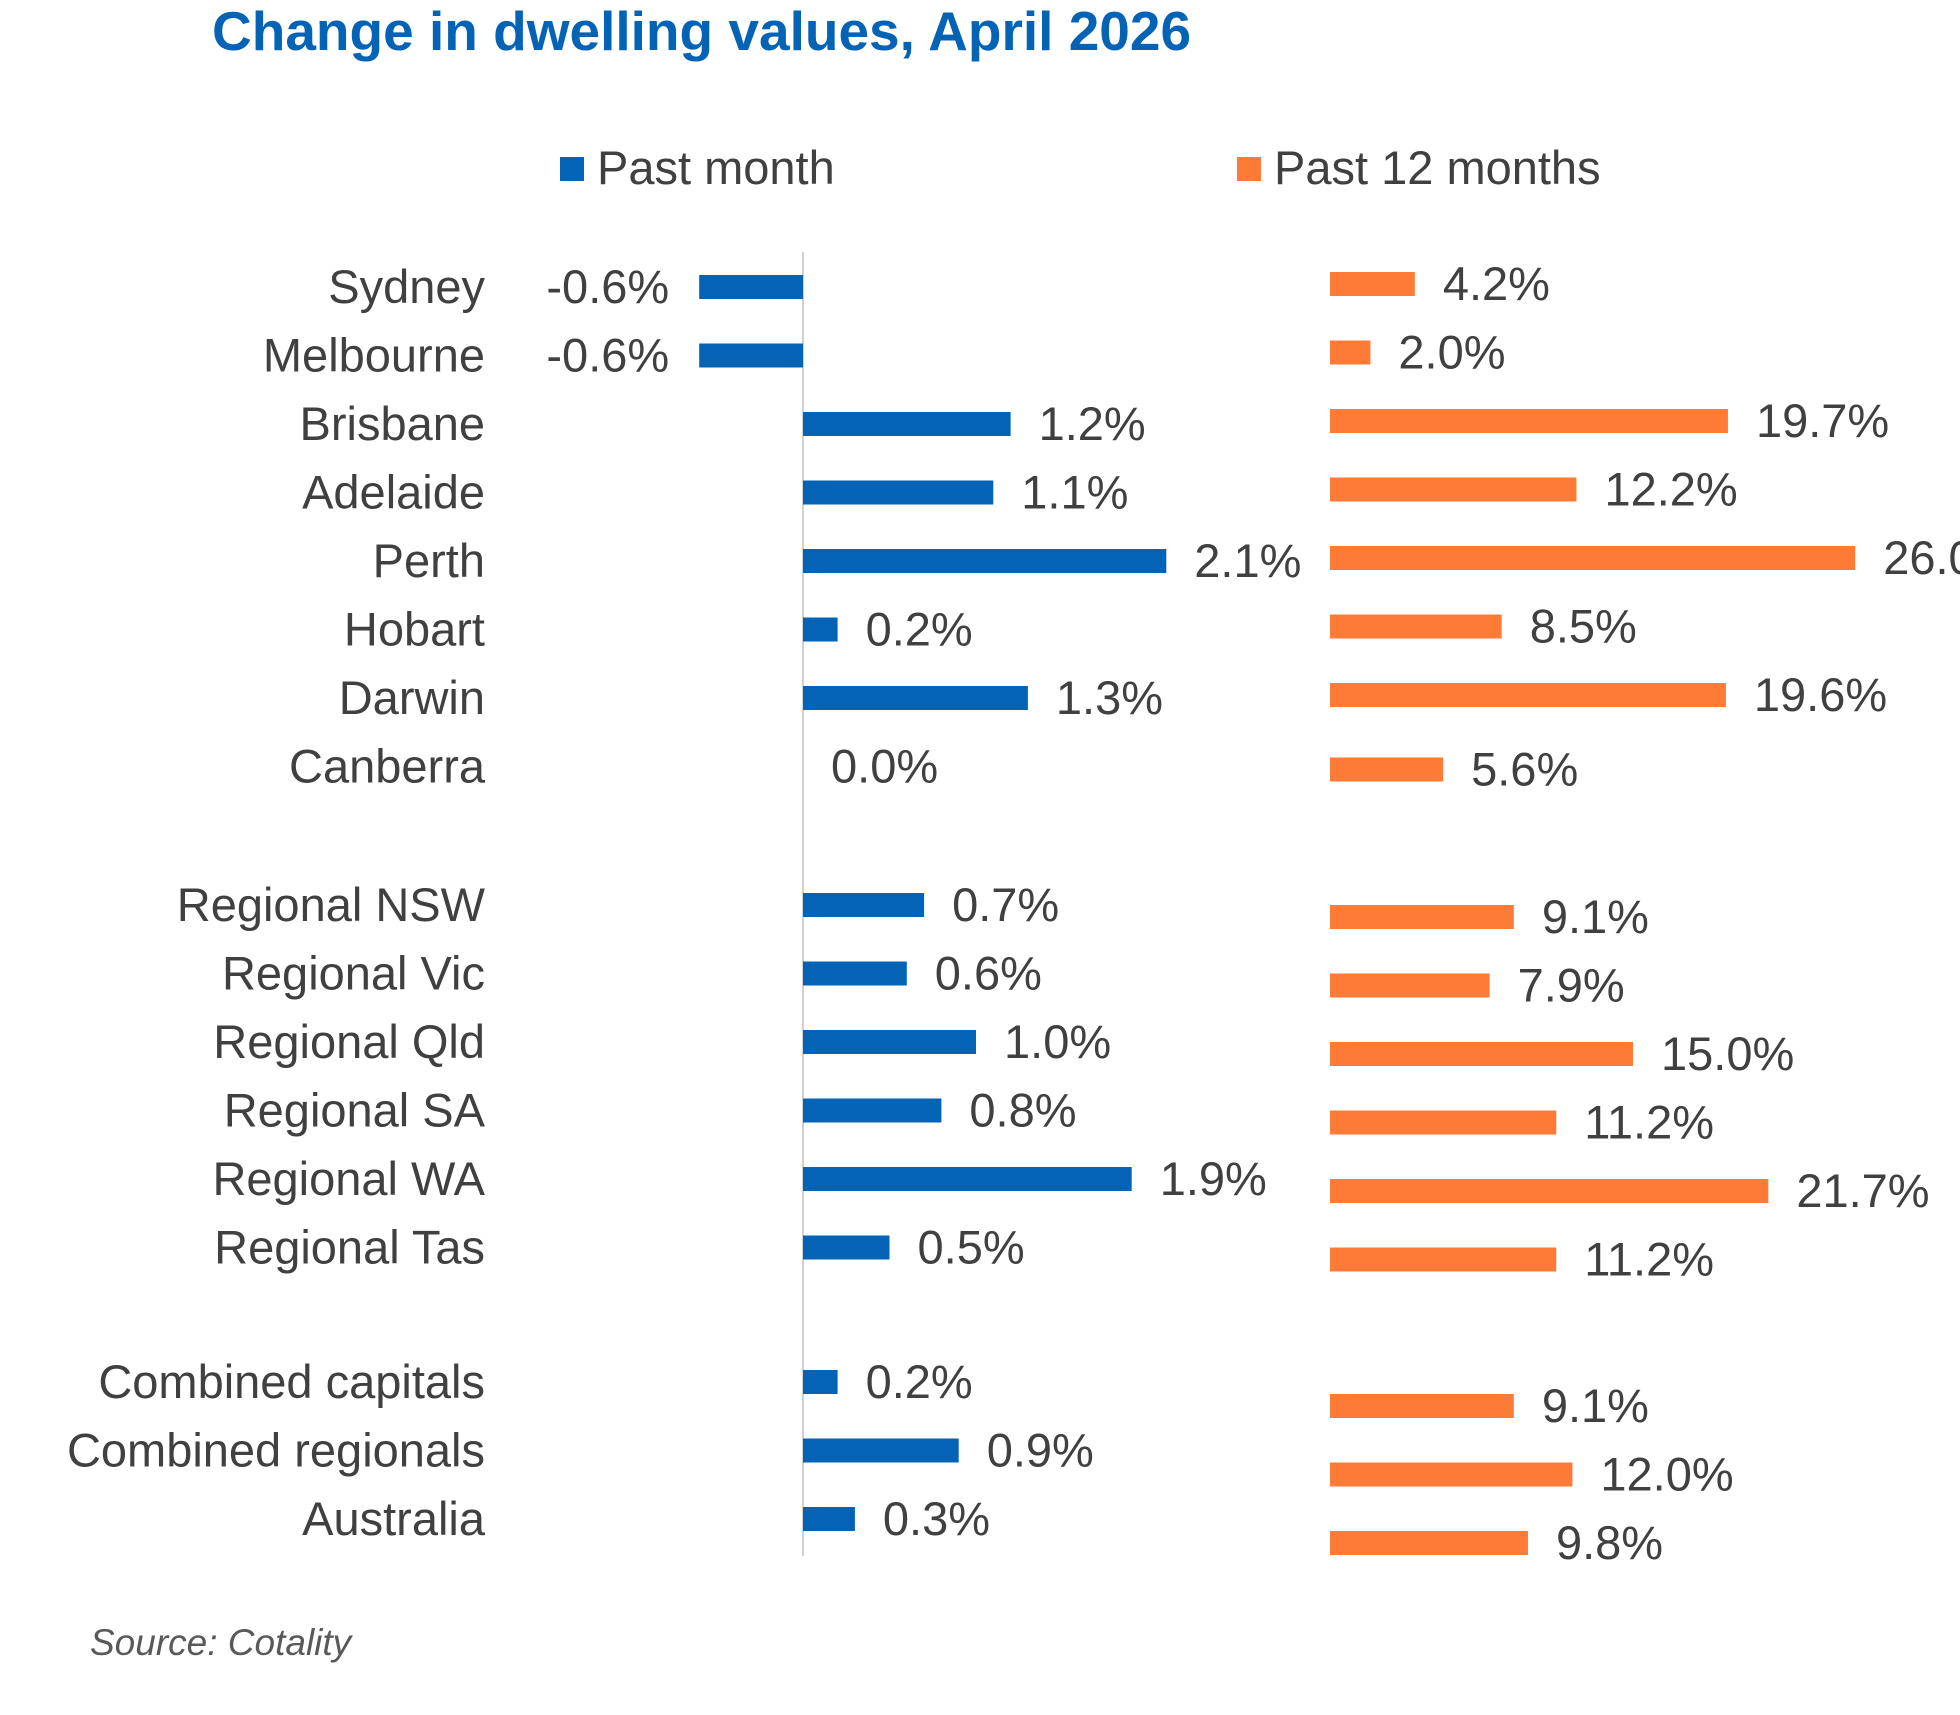 Image resolution: width=1960 pixels, height=1715 pixels. I want to click on bar-past-month-regional-vic, so click(855, 973).